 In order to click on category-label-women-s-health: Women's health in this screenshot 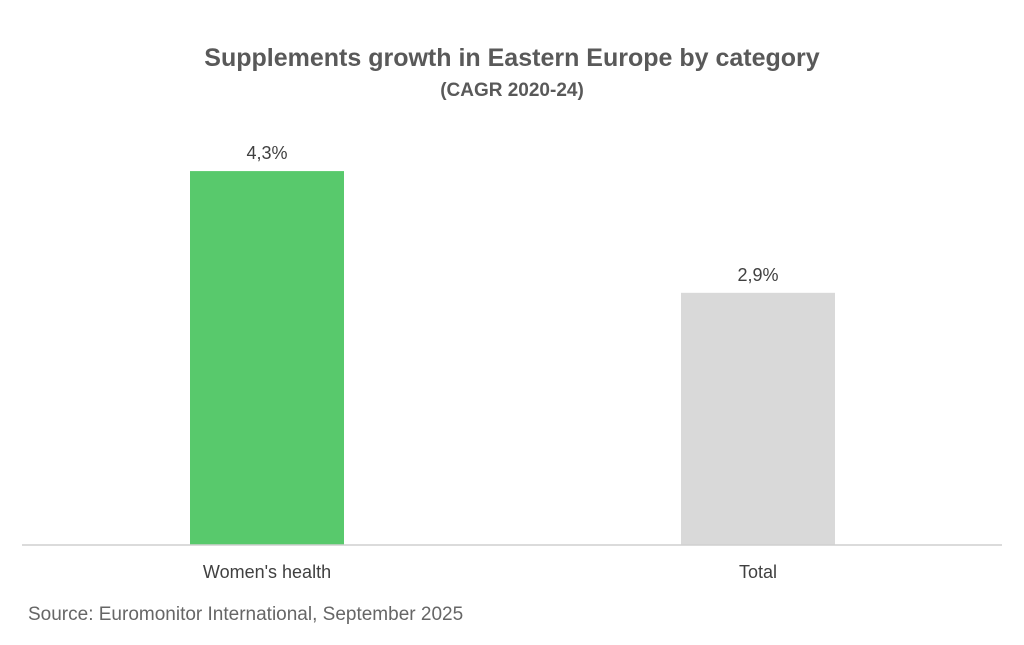, I will do `click(267, 572)`.